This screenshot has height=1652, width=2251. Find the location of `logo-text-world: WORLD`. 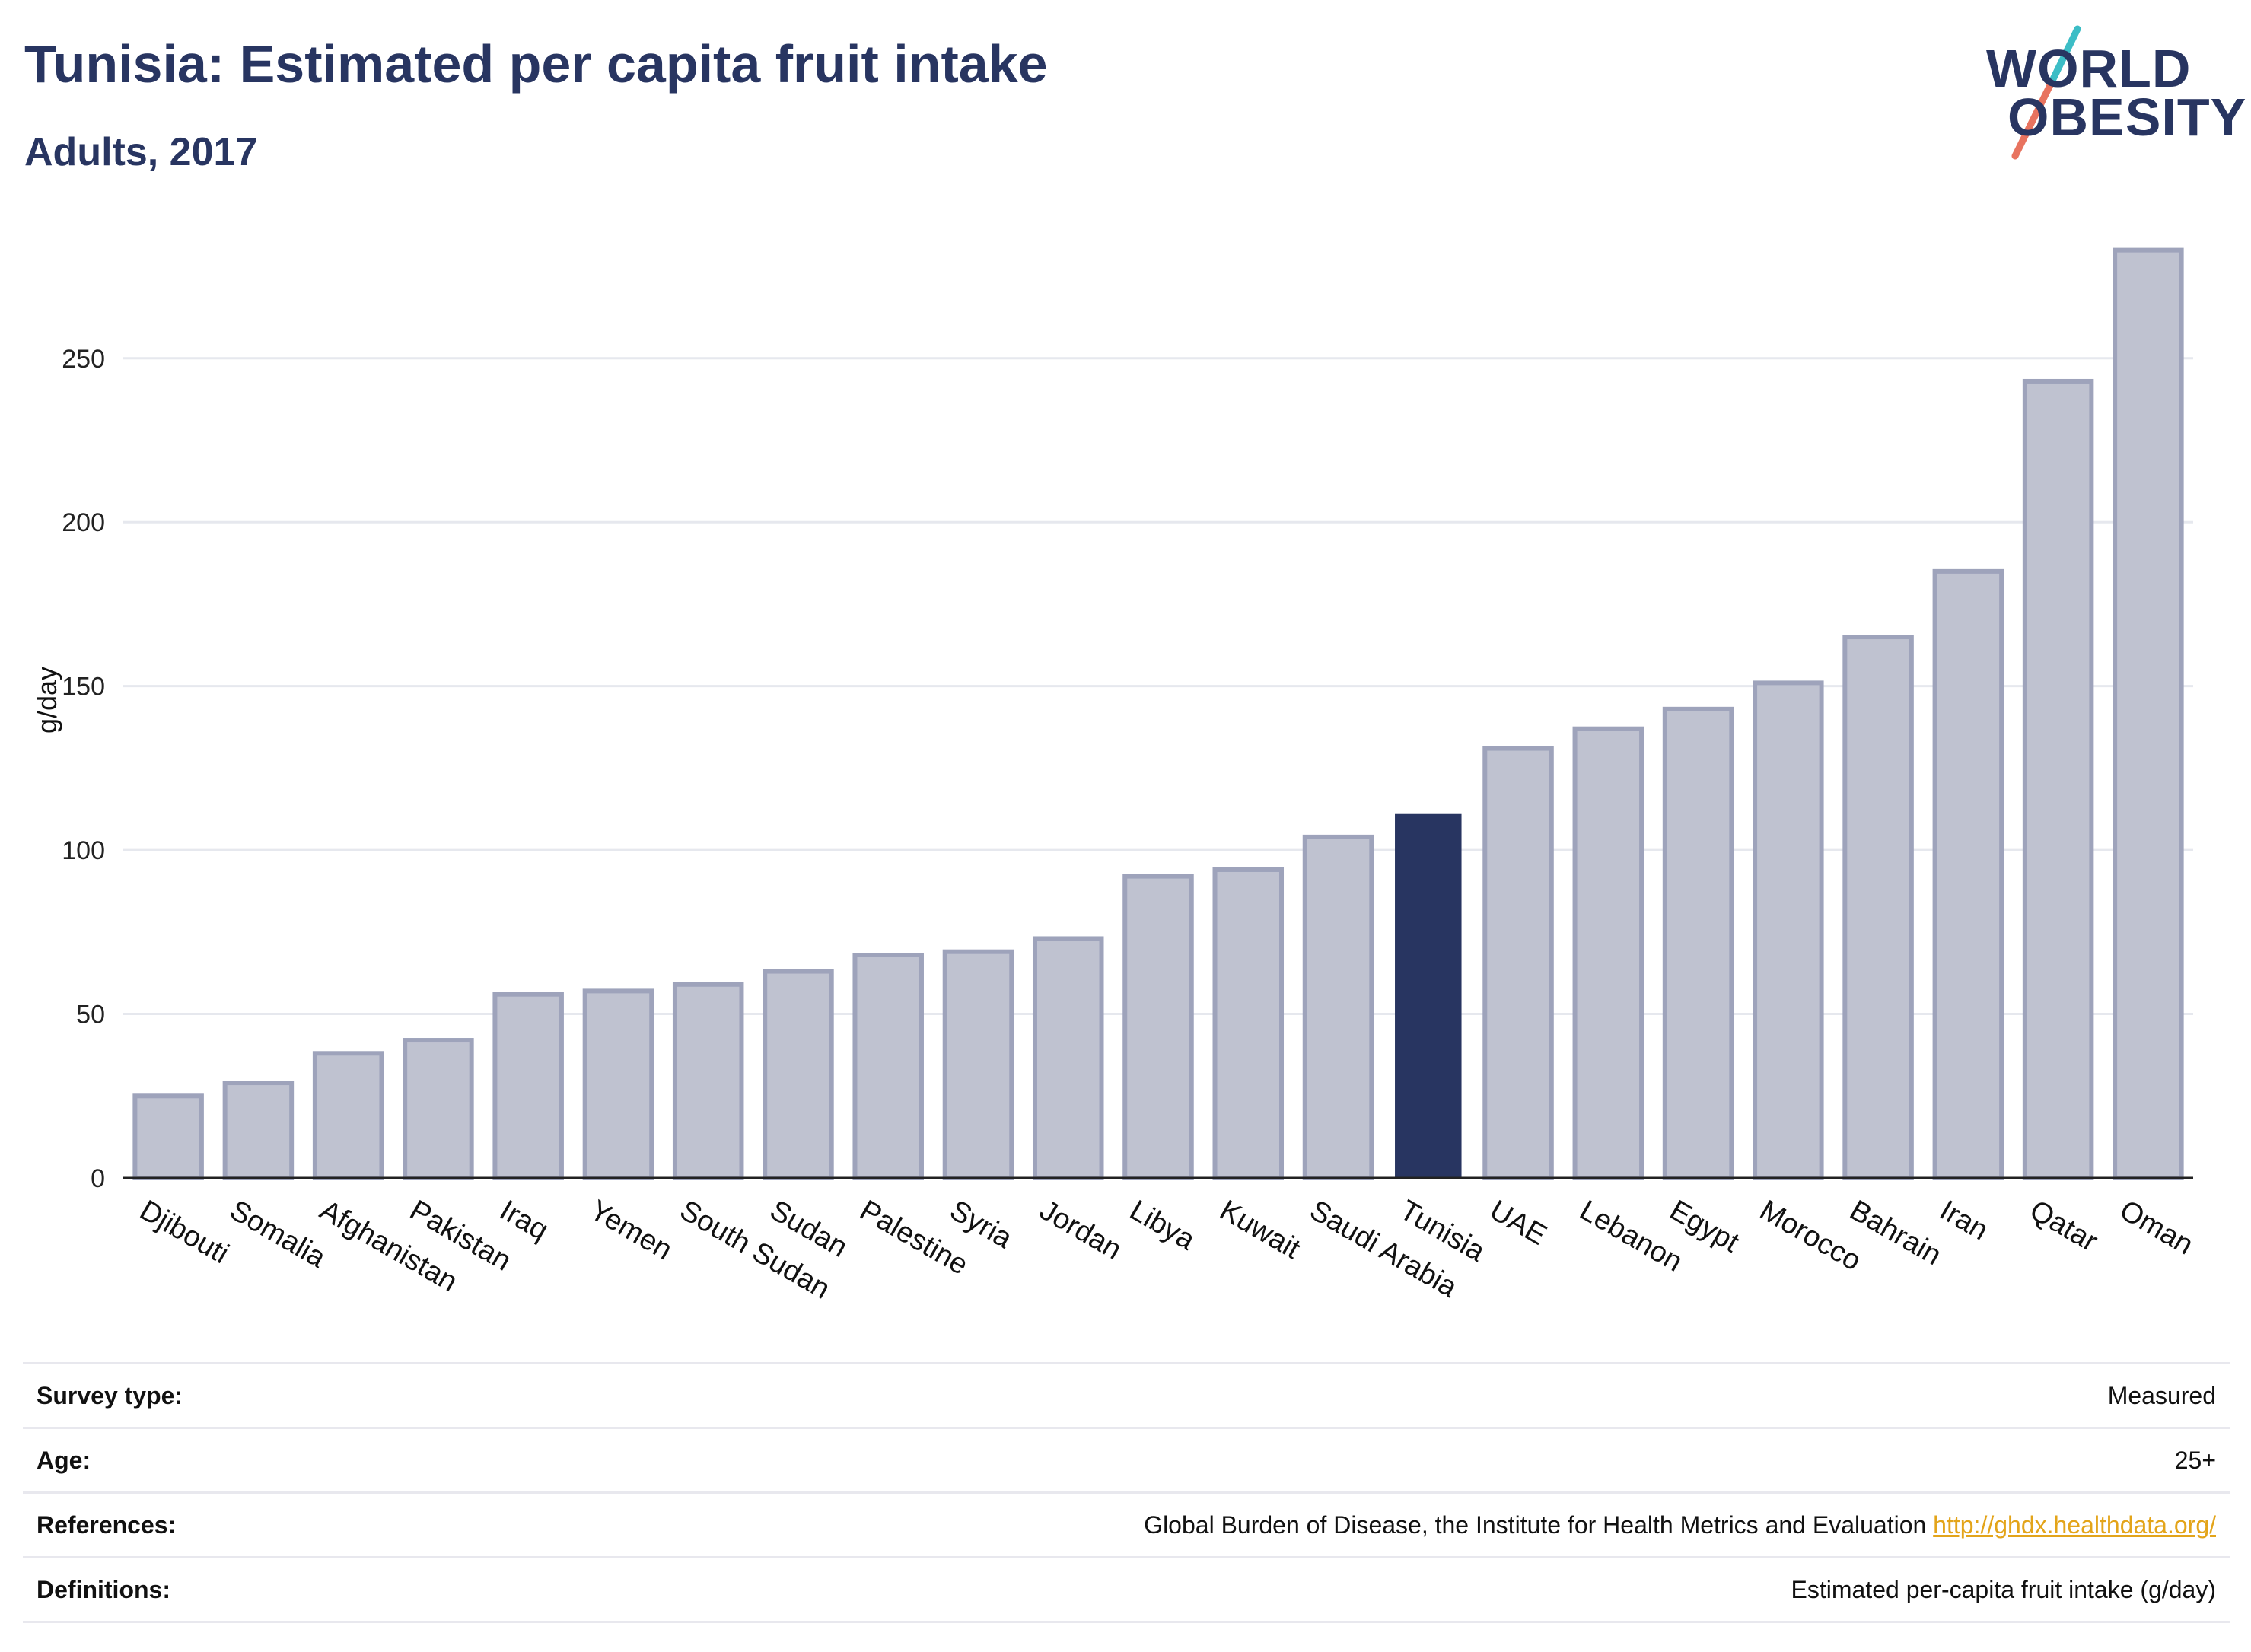

logo-text-world: WORLD is located at coordinates (2089, 68).